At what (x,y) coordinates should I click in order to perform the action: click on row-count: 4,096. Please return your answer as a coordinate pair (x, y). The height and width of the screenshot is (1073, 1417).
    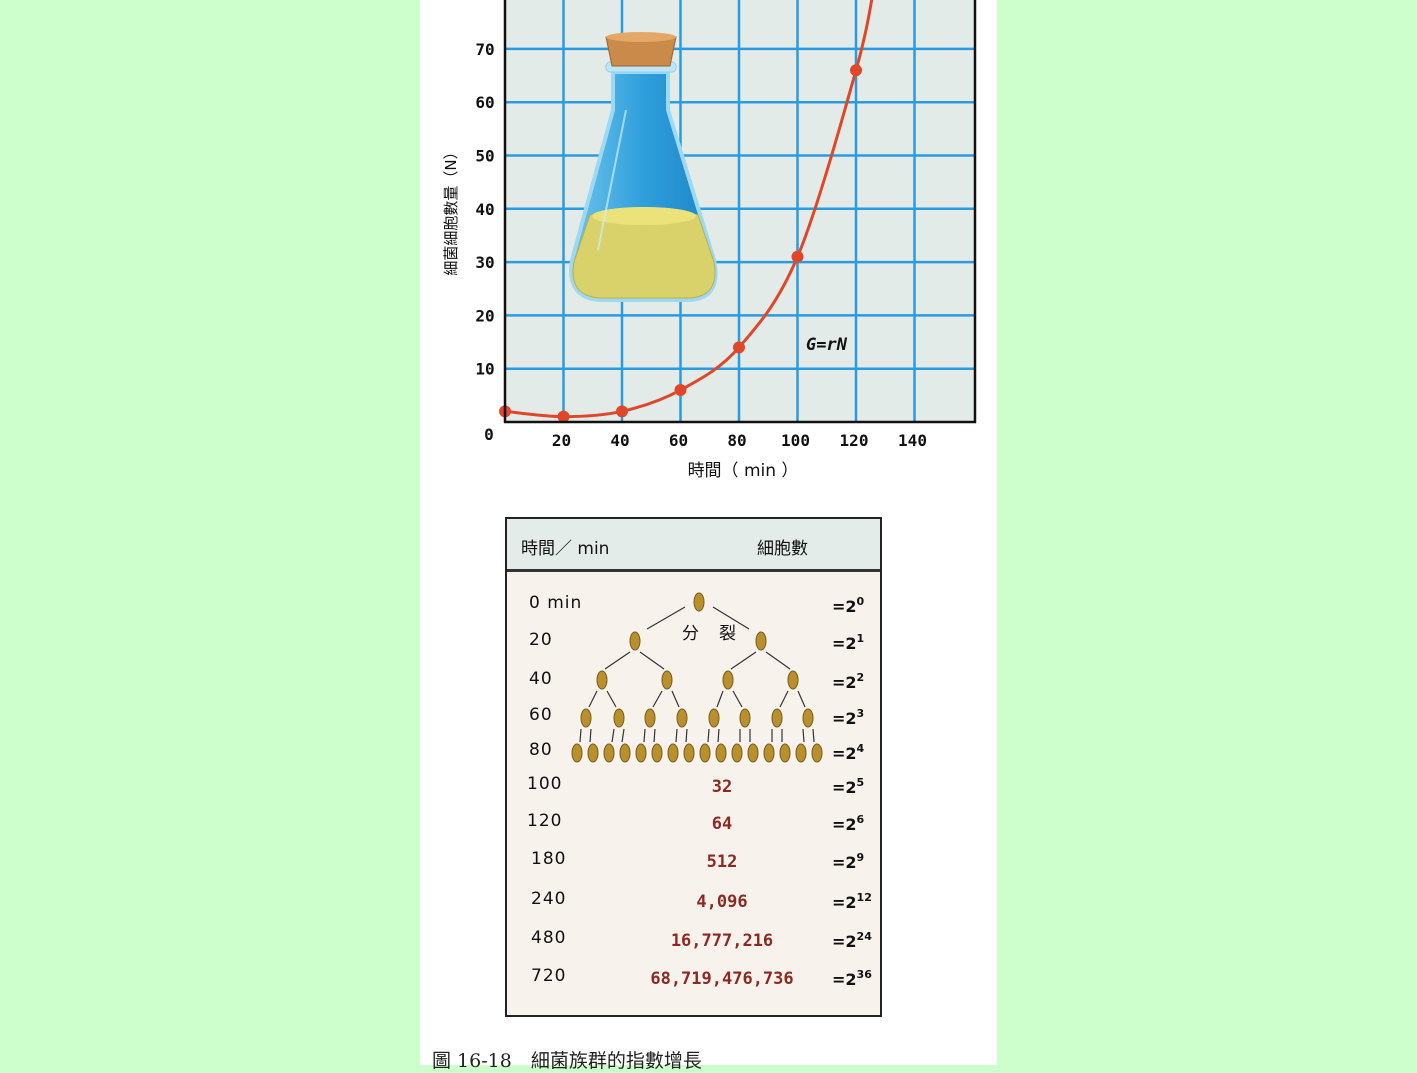
    Looking at the image, I should click on (722, 902).